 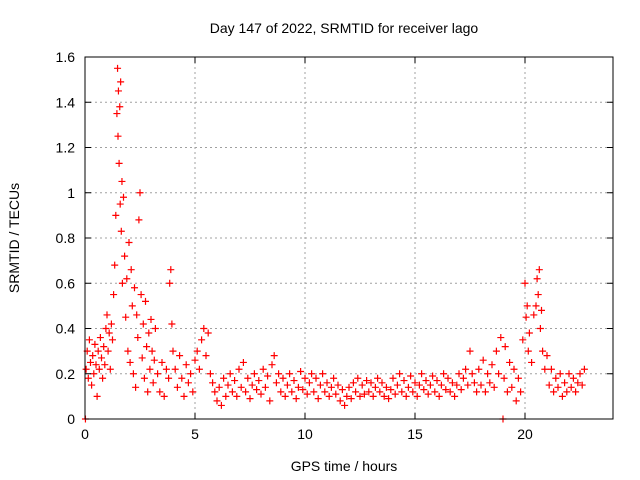 I want to click on x-tick-label: 10, so click(x=305, y=434).